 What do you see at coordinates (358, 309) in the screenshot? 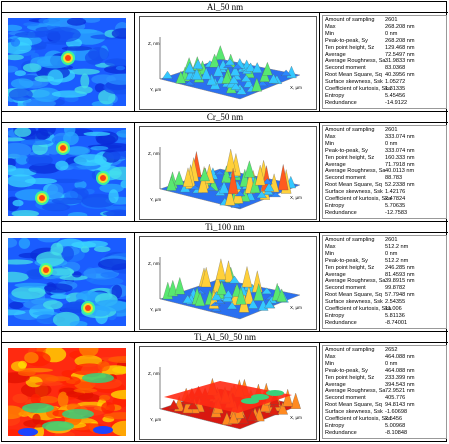
I see `stat-label: Coefficient of kurtosis, Ska` at bounding box center [358, 309].